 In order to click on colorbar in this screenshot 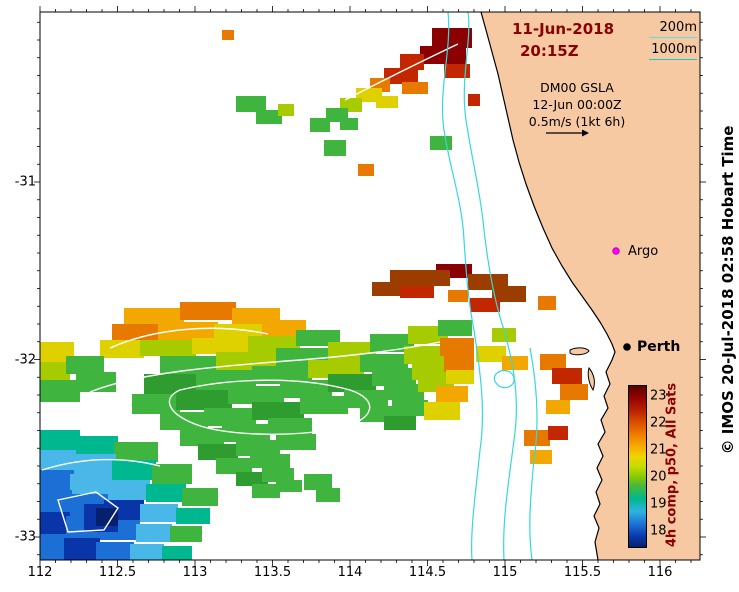, I will do `click(637, 466)`.